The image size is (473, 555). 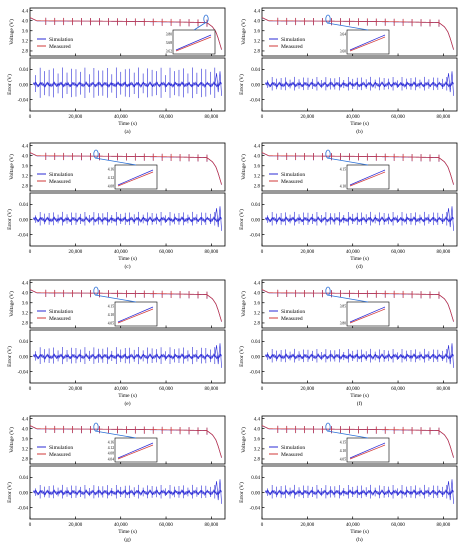 What do you see at coordinates (127, 539) in the screenshot?
I see `panel-label: (g)` at bounding box center [127, 539].